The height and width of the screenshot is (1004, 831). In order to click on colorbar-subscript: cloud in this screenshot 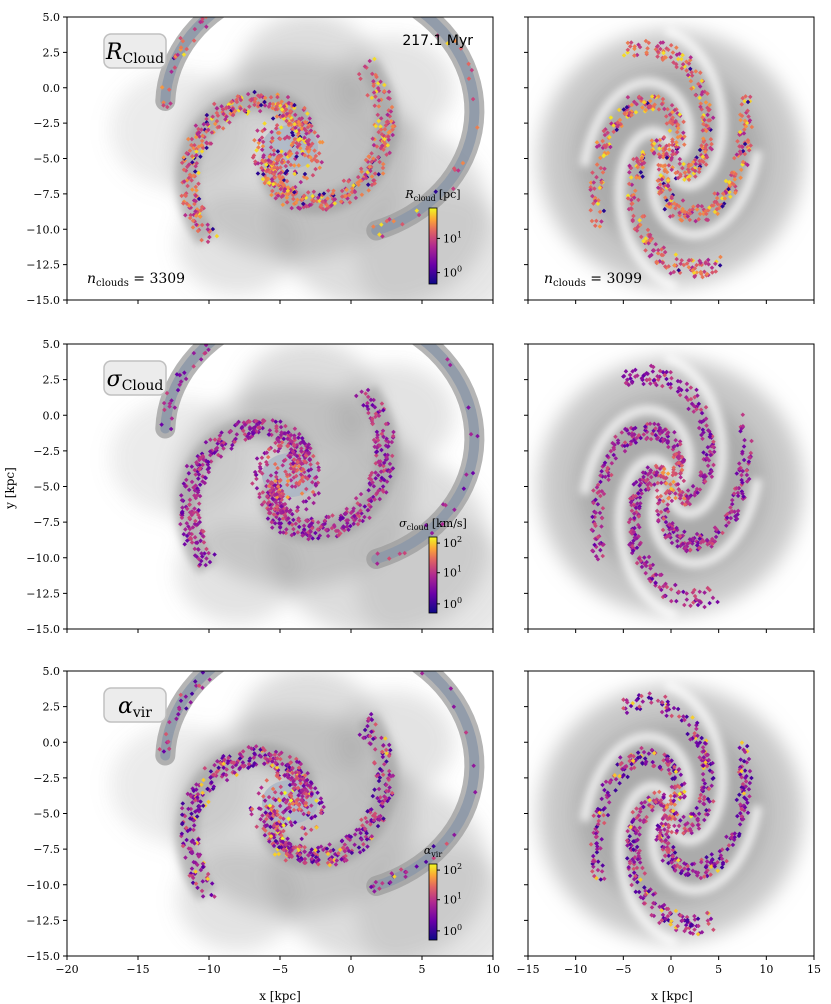, I will do `click(418, 527)`.